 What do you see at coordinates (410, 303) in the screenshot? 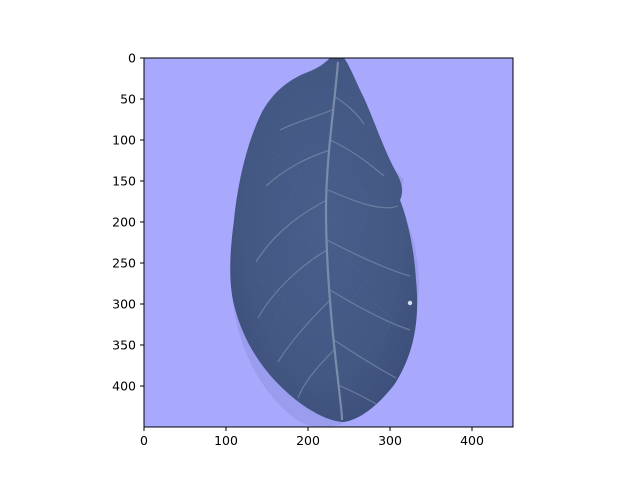
I see `leaf-spot` at bounding box center [410, 303].